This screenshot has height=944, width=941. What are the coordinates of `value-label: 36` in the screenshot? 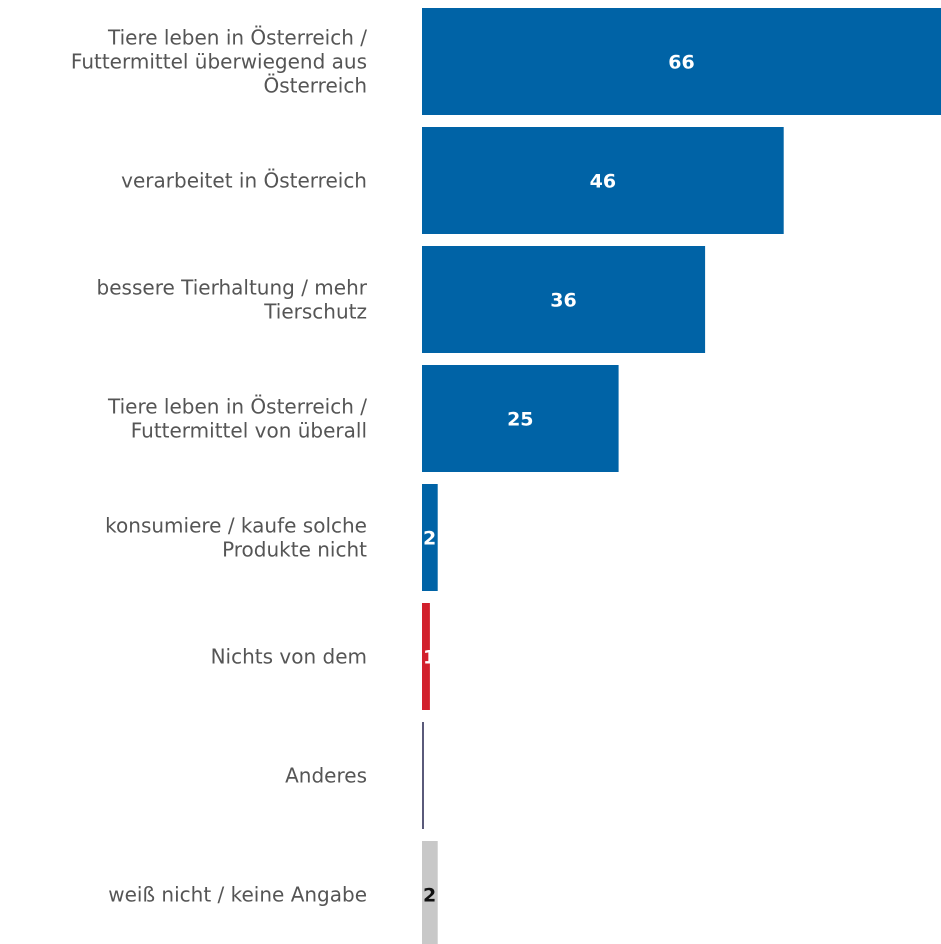 It's located at (563, 301).